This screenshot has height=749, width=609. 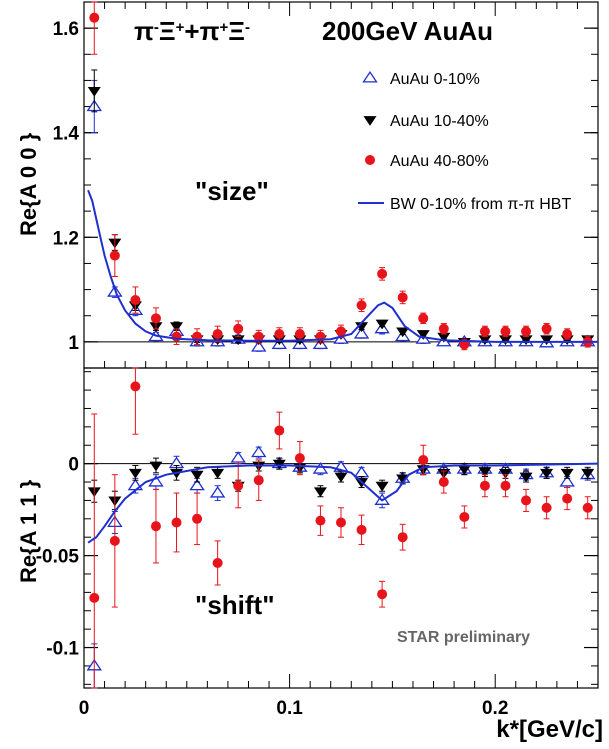 I want to click on fit-curve, so click(x=343, y=503).